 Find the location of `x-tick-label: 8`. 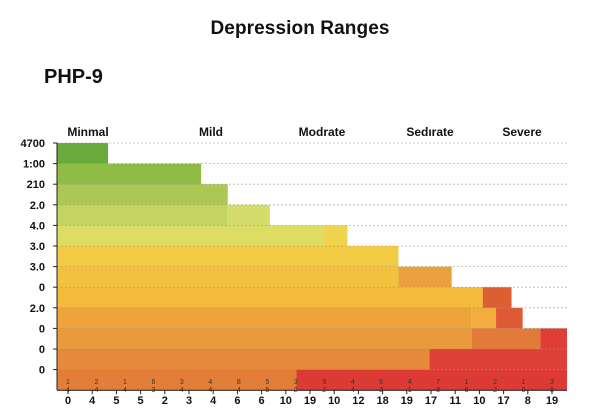

x-tick-label: 8 is located at coordinates (528, 401).